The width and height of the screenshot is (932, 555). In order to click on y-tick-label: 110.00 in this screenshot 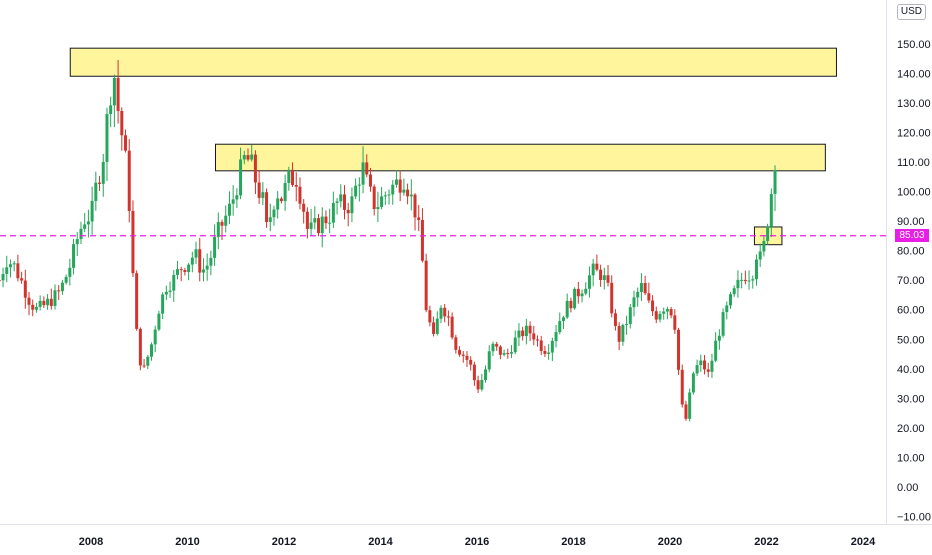, I will do `click(913, 163)`.